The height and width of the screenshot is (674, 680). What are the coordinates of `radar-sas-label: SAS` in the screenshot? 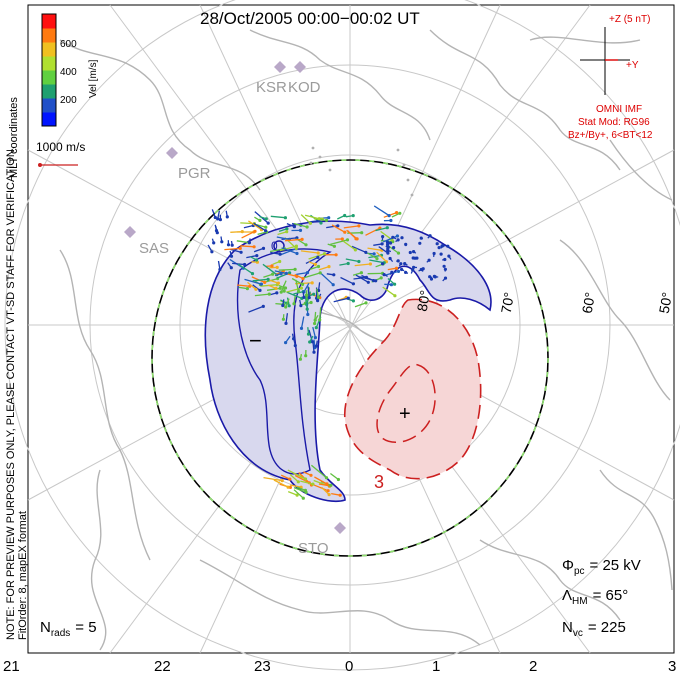 It's located at (154, 248).